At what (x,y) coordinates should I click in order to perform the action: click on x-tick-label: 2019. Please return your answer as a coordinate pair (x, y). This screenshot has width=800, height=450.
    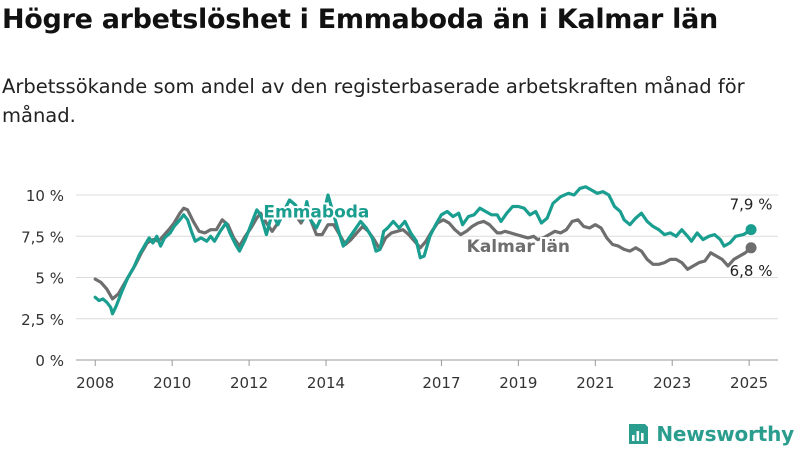
    Looking at the image, I should click on (518, 383).